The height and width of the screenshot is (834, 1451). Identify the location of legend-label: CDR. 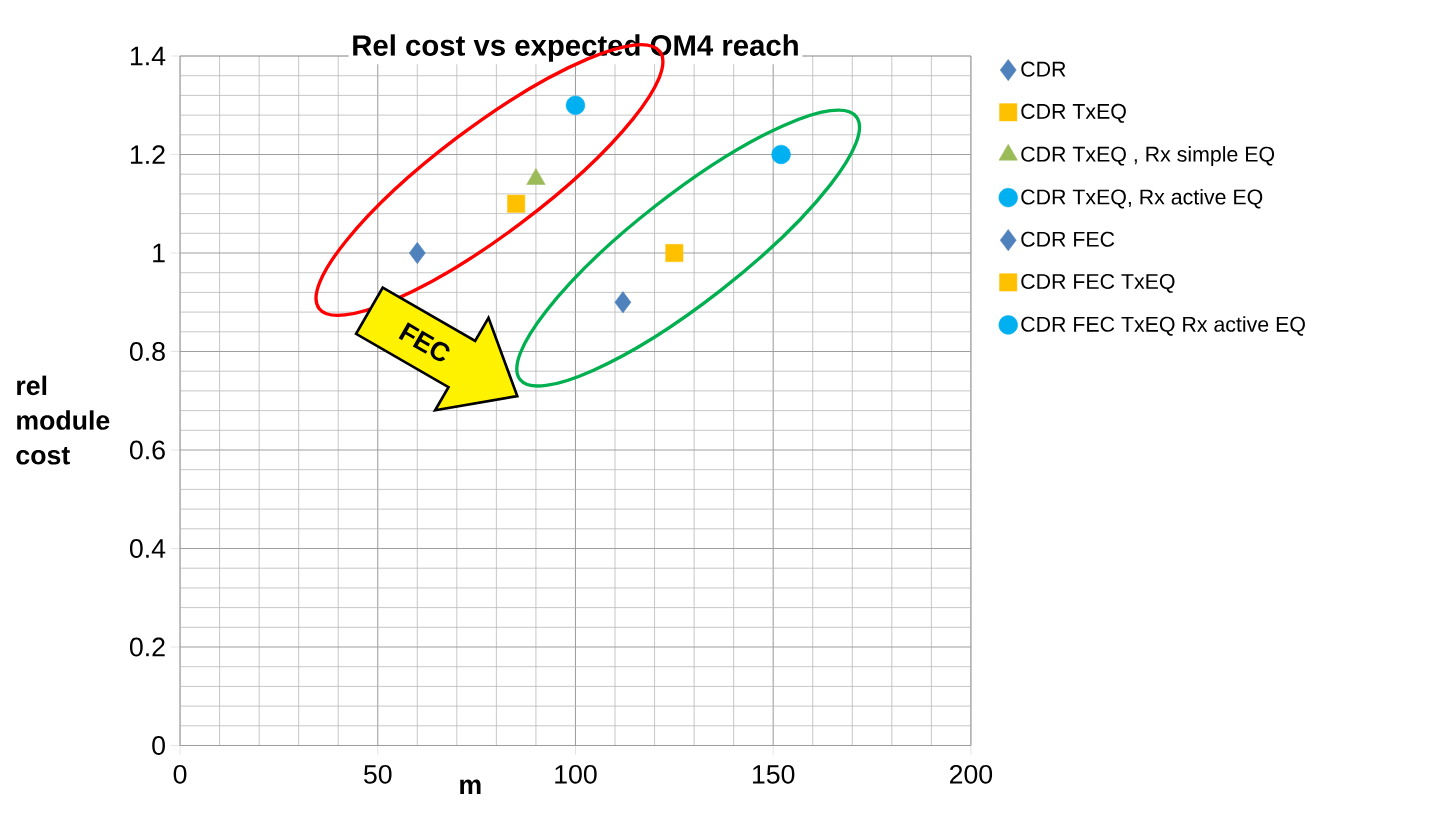
(1043, 69).